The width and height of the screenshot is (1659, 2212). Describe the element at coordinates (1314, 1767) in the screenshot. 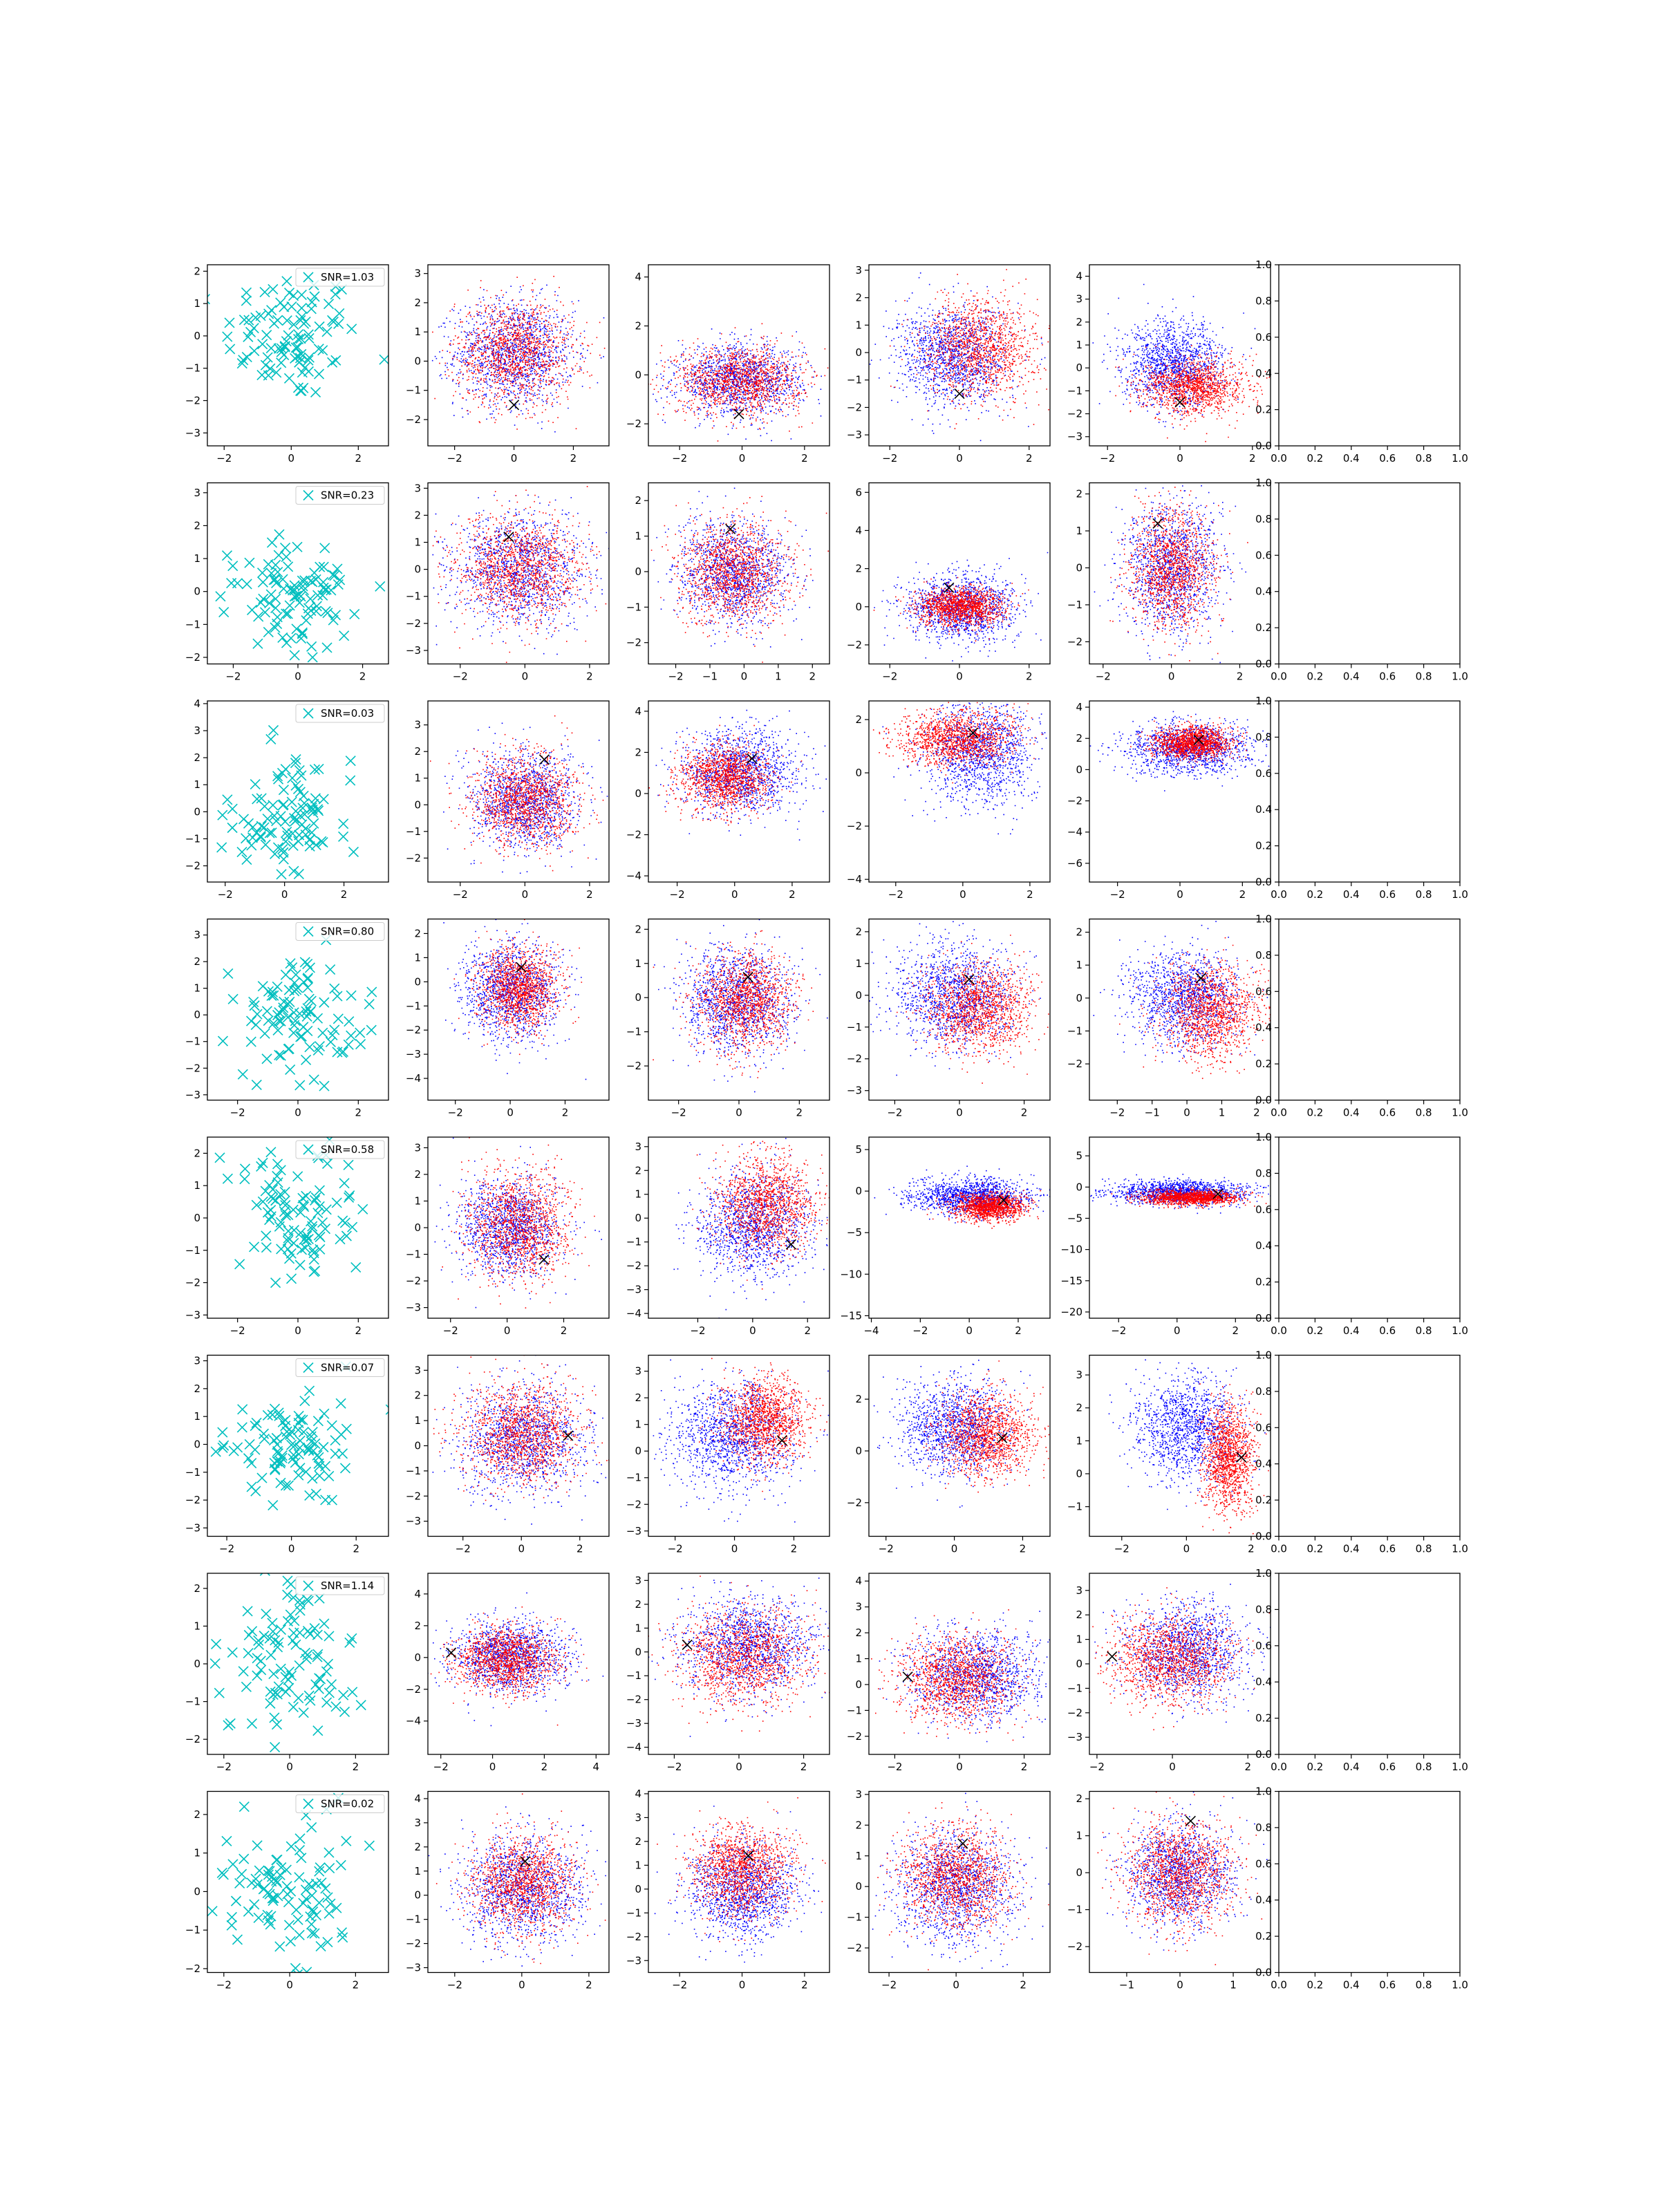

I see `x-tick-label: 0.2` at that location.